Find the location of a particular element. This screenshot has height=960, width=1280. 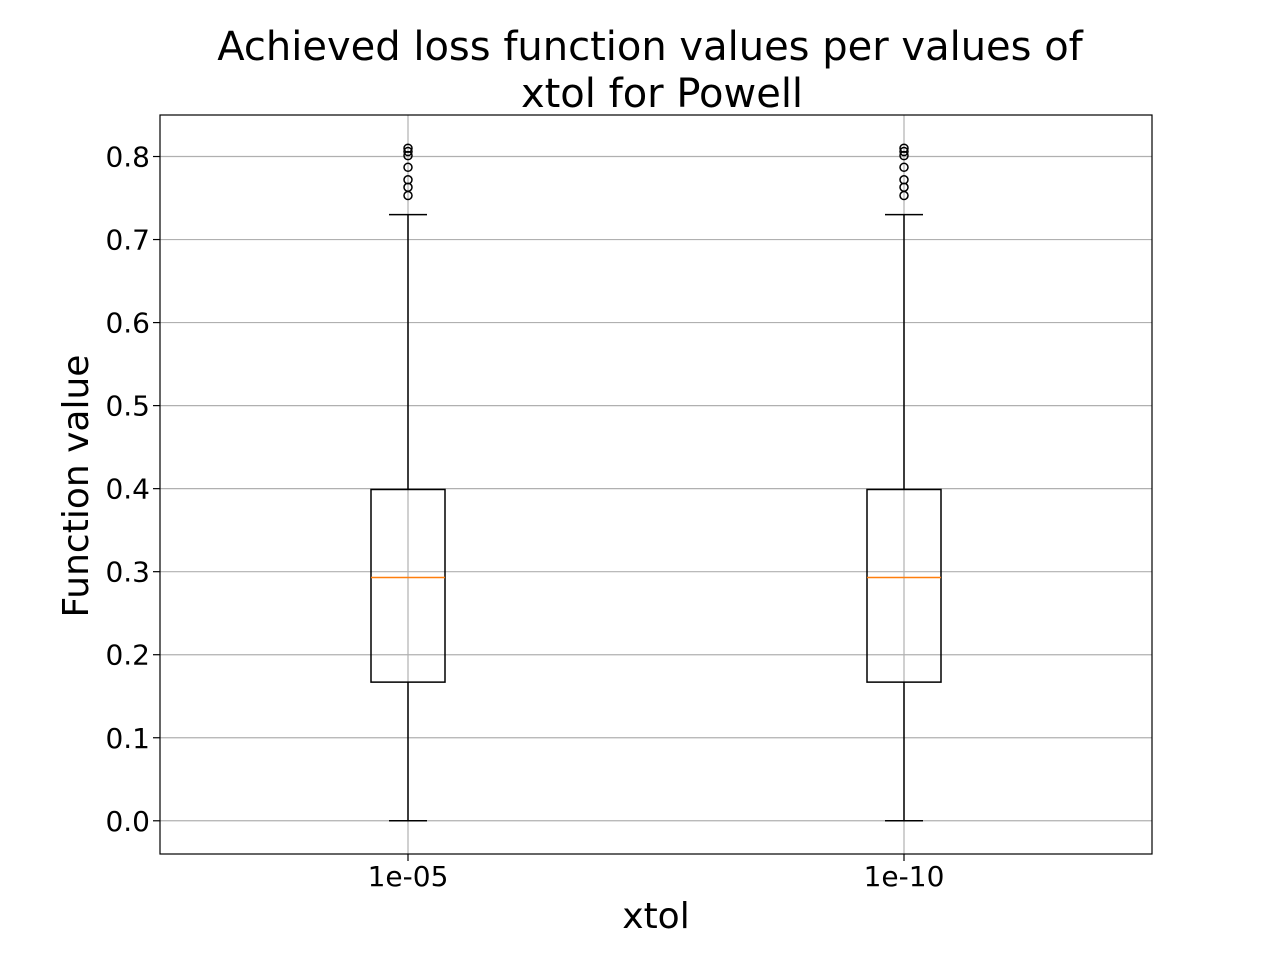

y-tick-label: 0.6 is located at coordinates (127, 323).